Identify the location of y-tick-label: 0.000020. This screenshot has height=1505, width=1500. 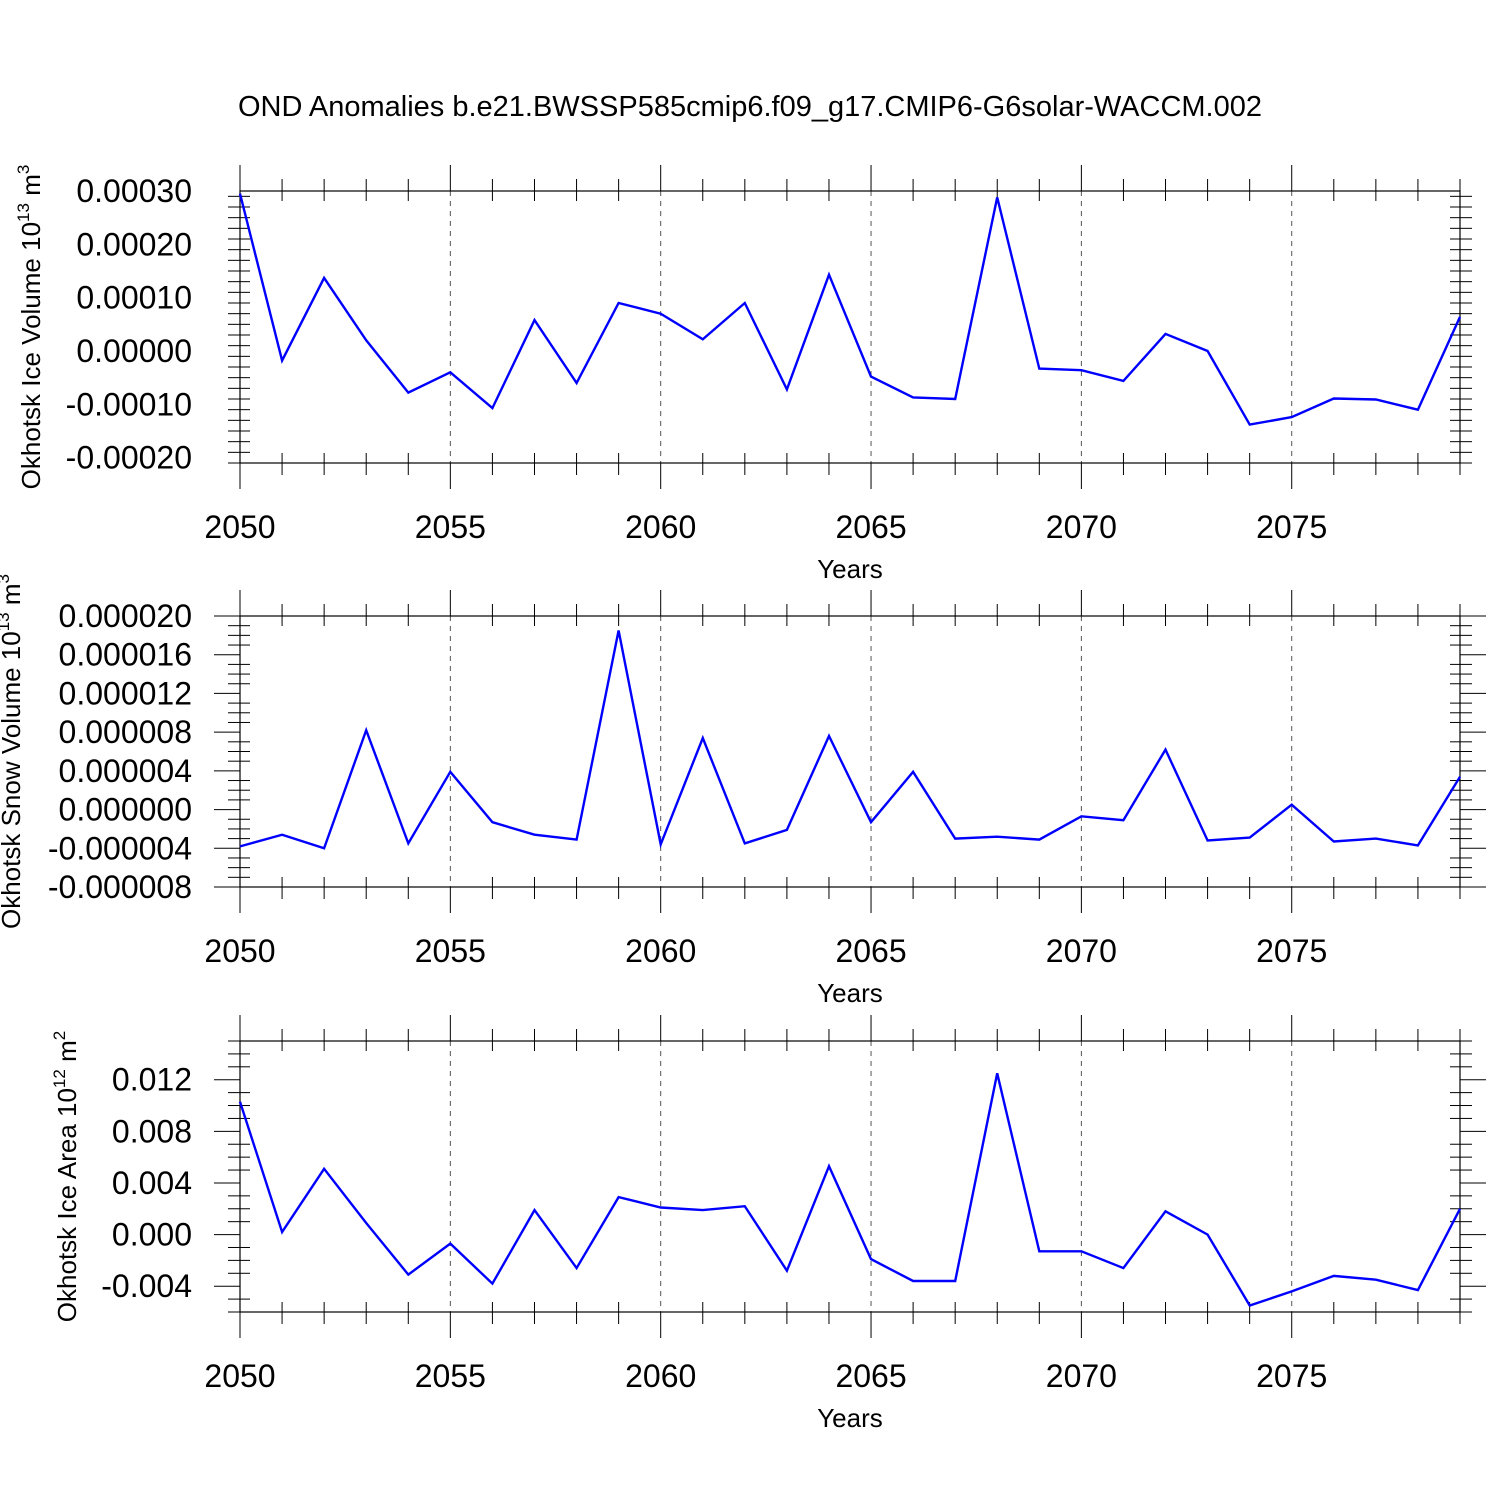
(125, 616).